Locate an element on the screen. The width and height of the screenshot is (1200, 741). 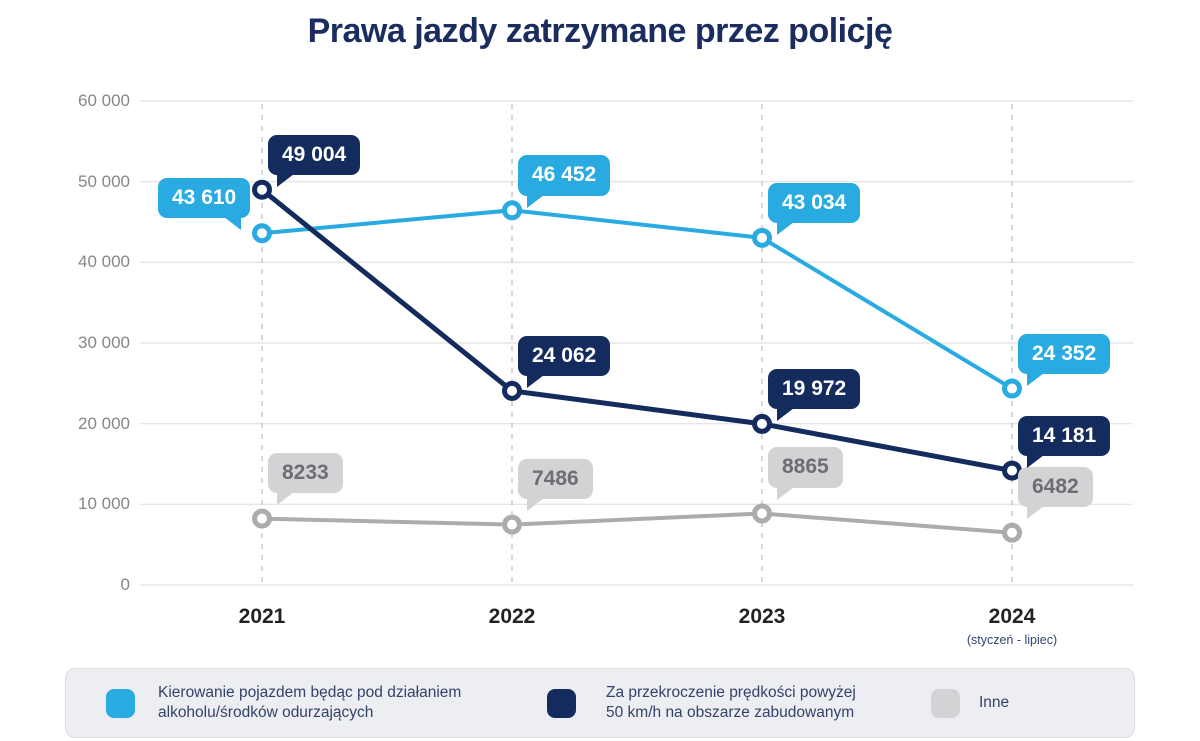
data-label-bubble: 19 972 is located at coordinates (814, 395).